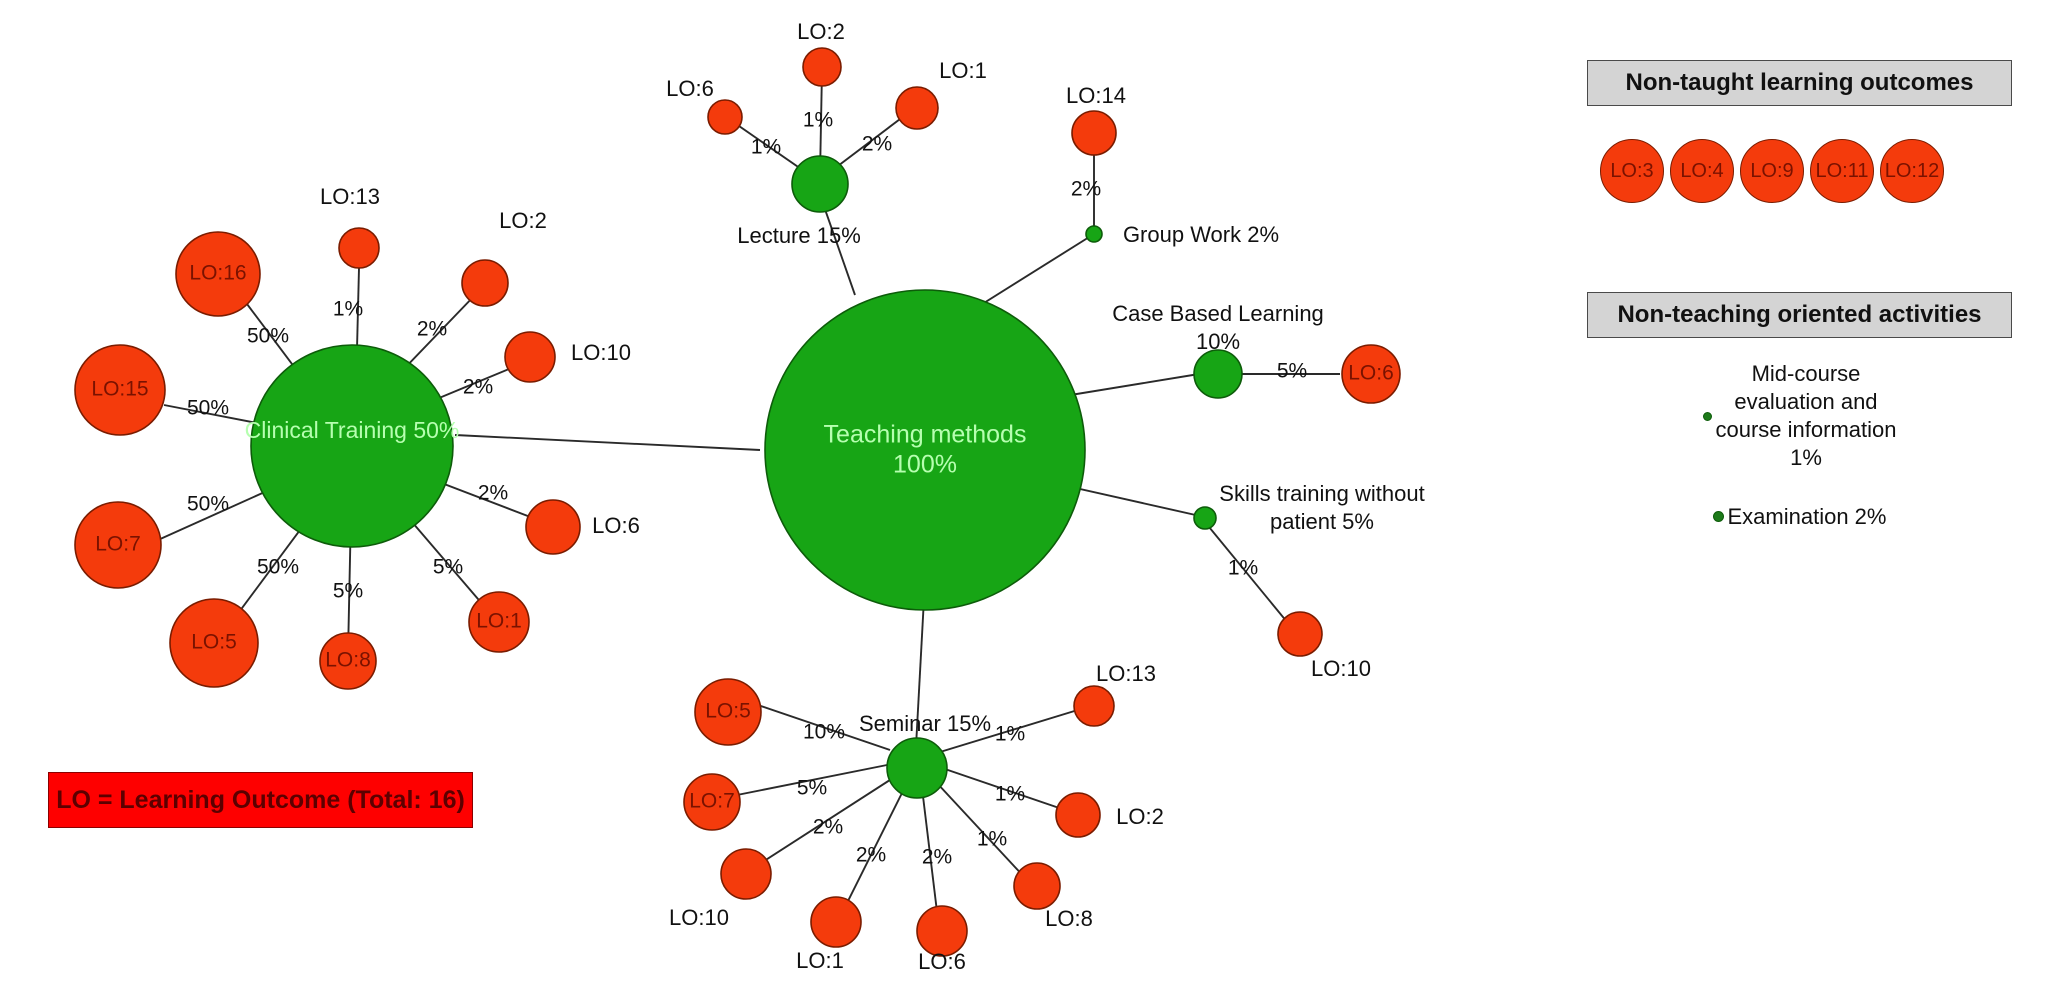  What do you see at coordinates (350, 196) in the screenshot?
I see `lo13-clinical-label: LO:13` at bounding box center [350, 196].